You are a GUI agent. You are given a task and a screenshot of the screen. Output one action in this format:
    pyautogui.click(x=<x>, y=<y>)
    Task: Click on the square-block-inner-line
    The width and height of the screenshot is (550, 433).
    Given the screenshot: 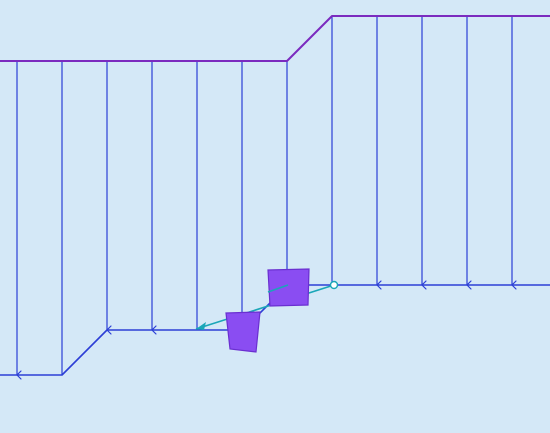 What is the action you would take?
    pyautogui.click(x=278, y=288)
    